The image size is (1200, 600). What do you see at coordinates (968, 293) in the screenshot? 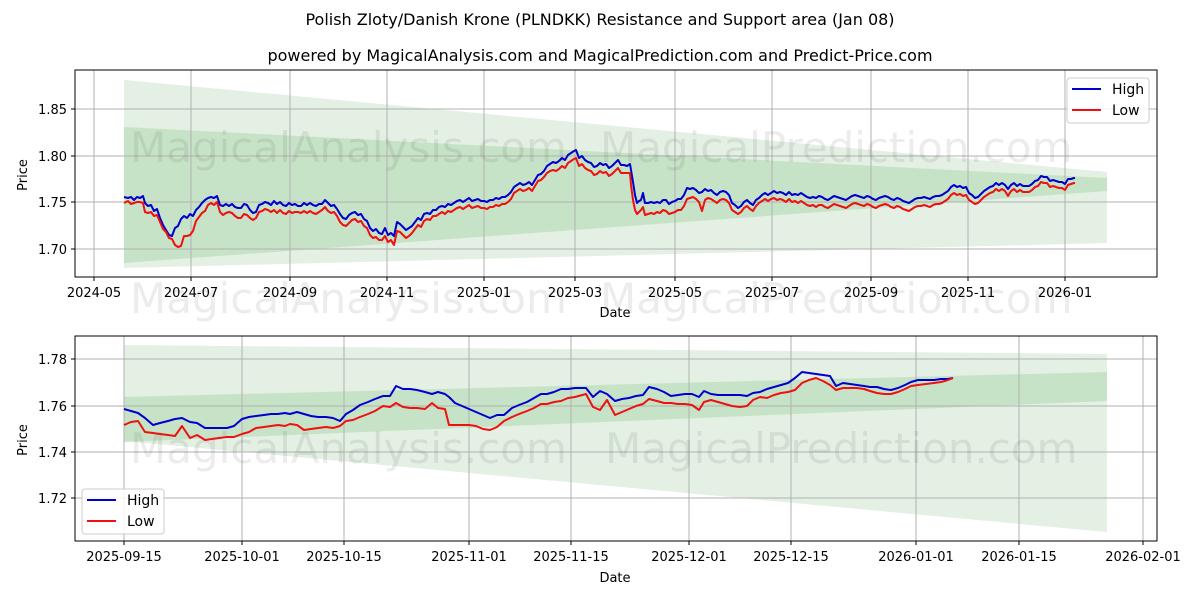
I see `top-xtick: 2025-11` at bounding box center [968, 293].